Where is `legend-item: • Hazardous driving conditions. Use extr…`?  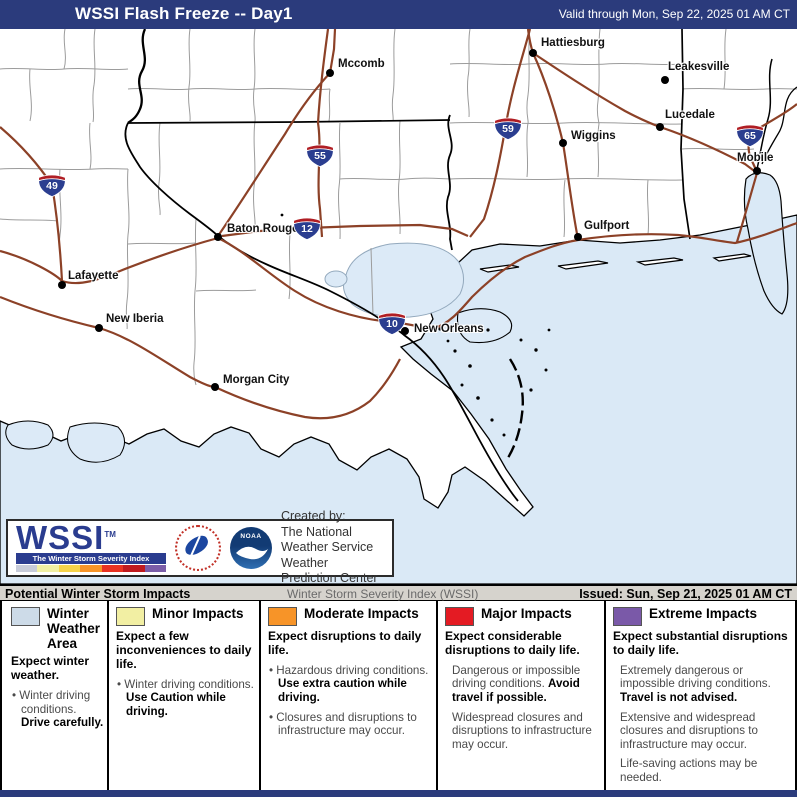
legend-item: • Hazardous driving conditions. Use extr… is located at coordinates (349, 683).